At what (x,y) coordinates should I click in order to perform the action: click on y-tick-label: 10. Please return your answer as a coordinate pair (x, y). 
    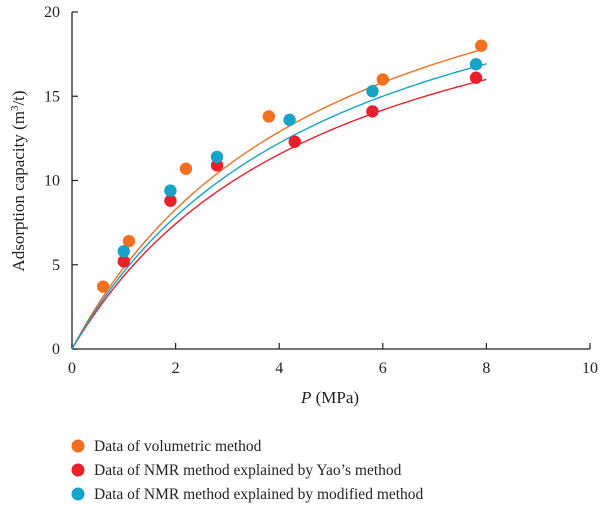
    Looking at the image, I should click on (52, 181).